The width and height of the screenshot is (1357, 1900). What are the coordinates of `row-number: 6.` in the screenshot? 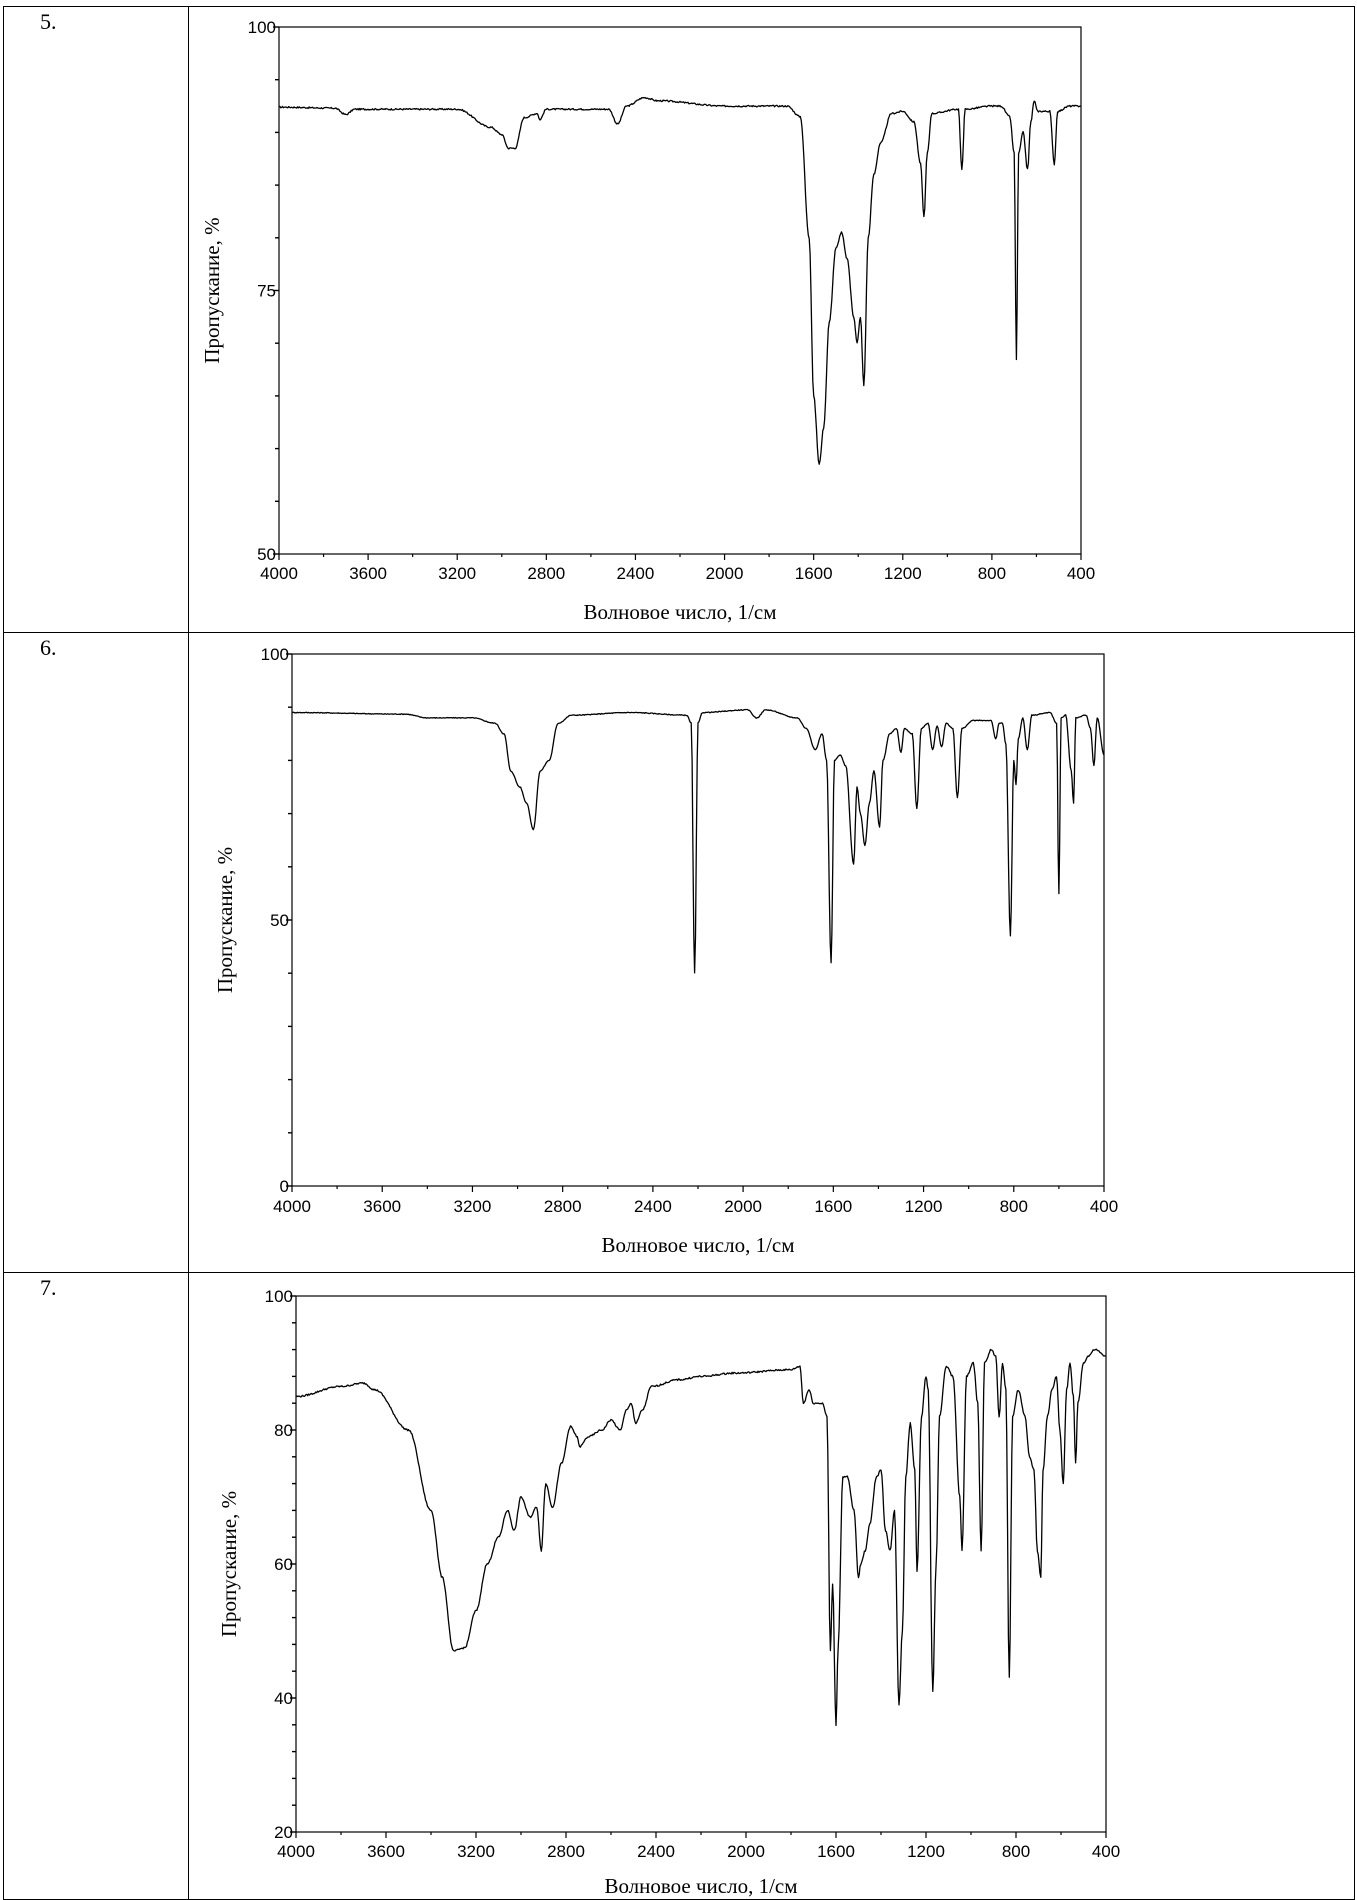 It's located at (96, 952).